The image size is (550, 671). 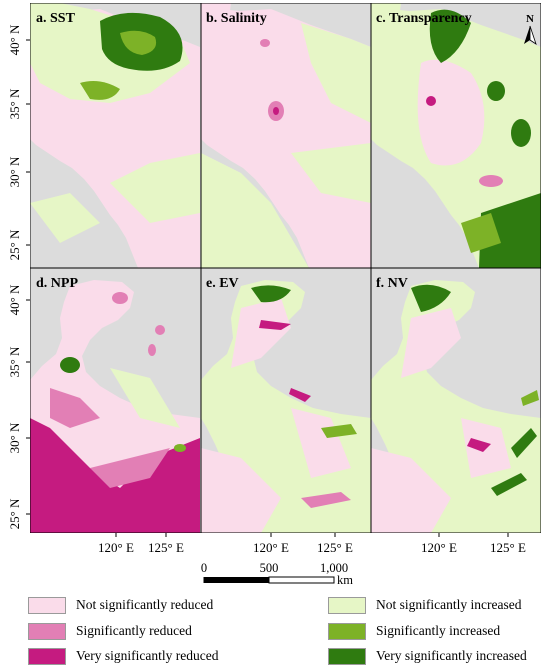 I want to click on scale-tick-1000: 1,000, so click(x=334, y=568).